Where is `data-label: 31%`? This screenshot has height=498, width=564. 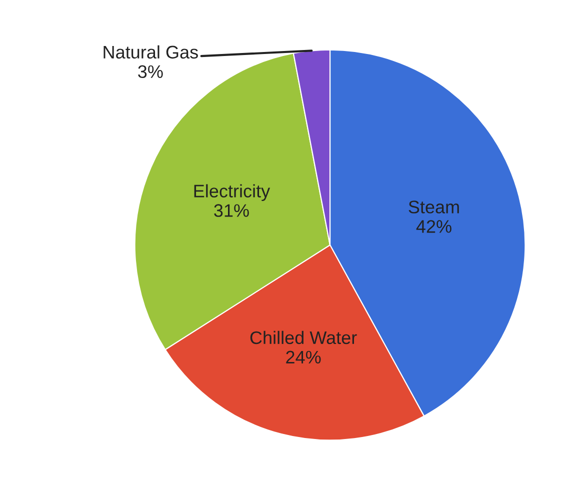 data-label: 31% is located at coordinates (231, 210).